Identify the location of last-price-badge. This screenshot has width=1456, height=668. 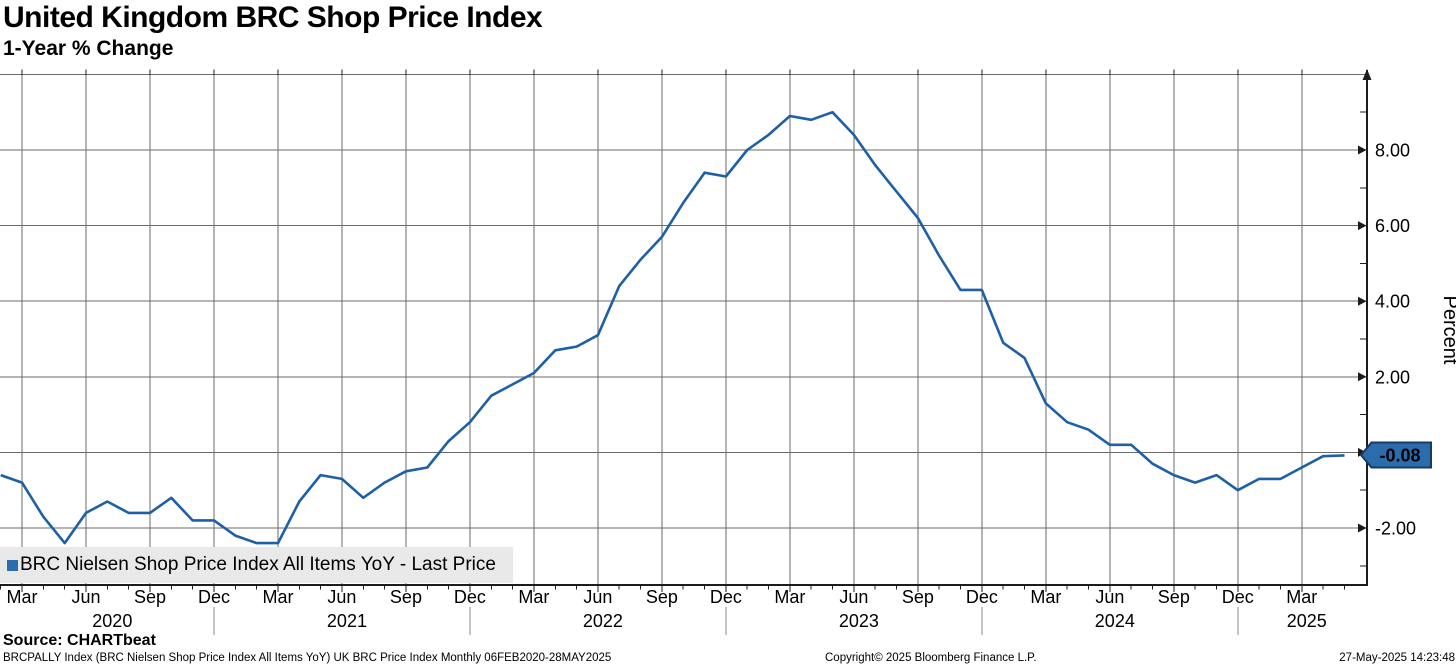
(1395, 455).